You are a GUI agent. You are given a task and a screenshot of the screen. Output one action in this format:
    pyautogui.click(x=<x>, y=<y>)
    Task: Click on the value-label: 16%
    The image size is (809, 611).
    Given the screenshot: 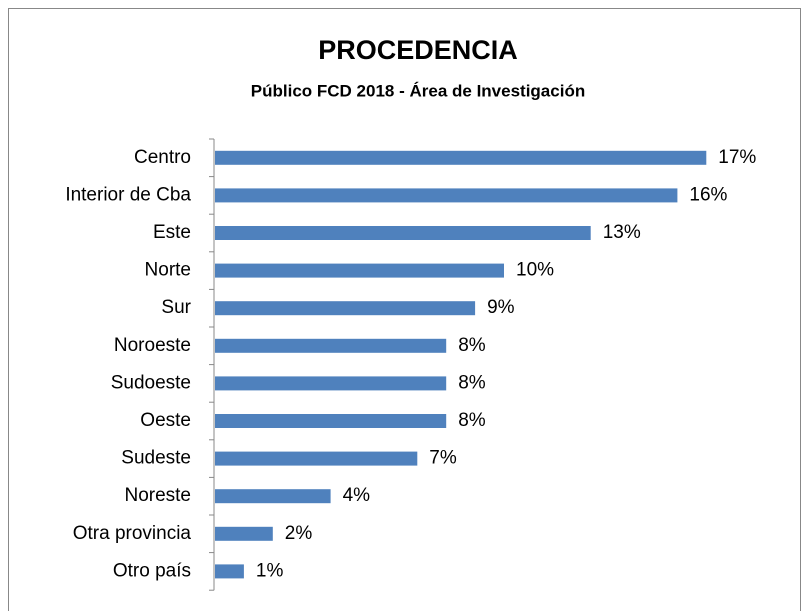 What is the action you would take?
    pyautogui.click(x=708, y=194)
    